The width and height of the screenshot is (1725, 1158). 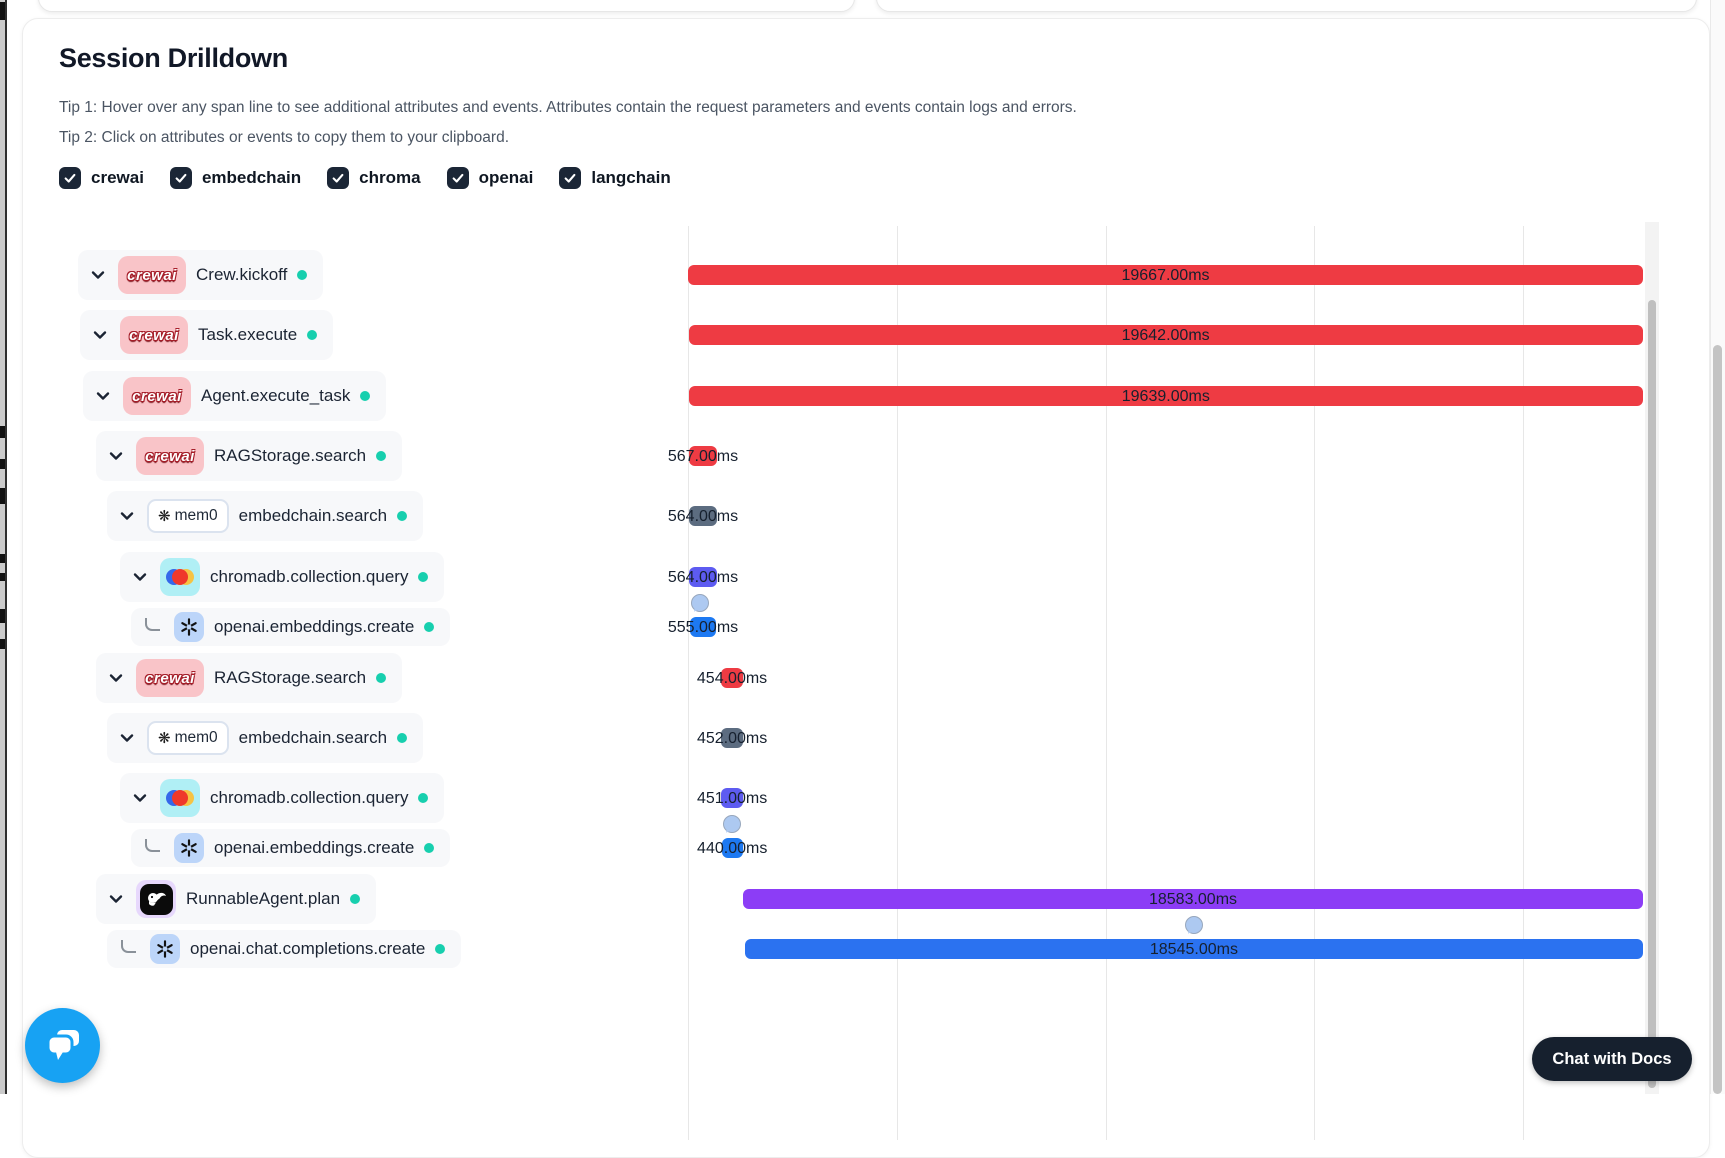 I want to click on span-row-crew-kickoff: crewai Crew.kickoff, so click(x=201, y=275).